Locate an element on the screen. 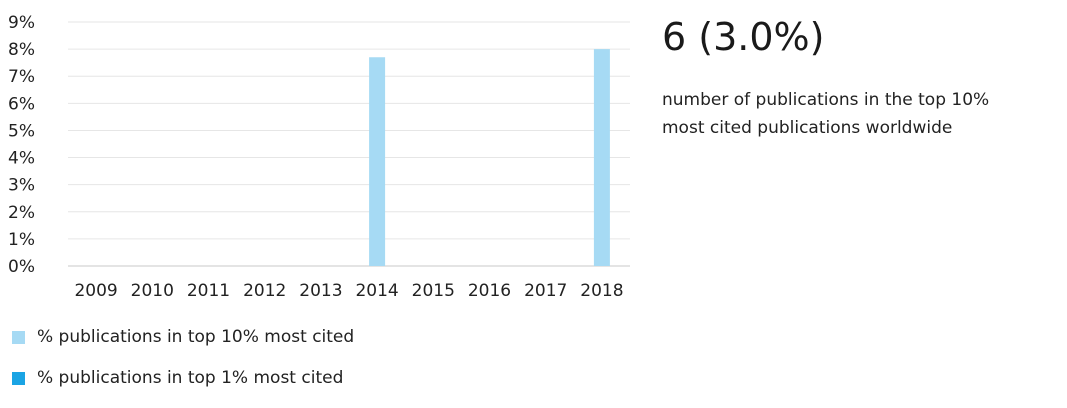 This screenshot has height=408, width=1067. stat-description-line1: number of publications in the top 10% is located at coordinates (826, 100).